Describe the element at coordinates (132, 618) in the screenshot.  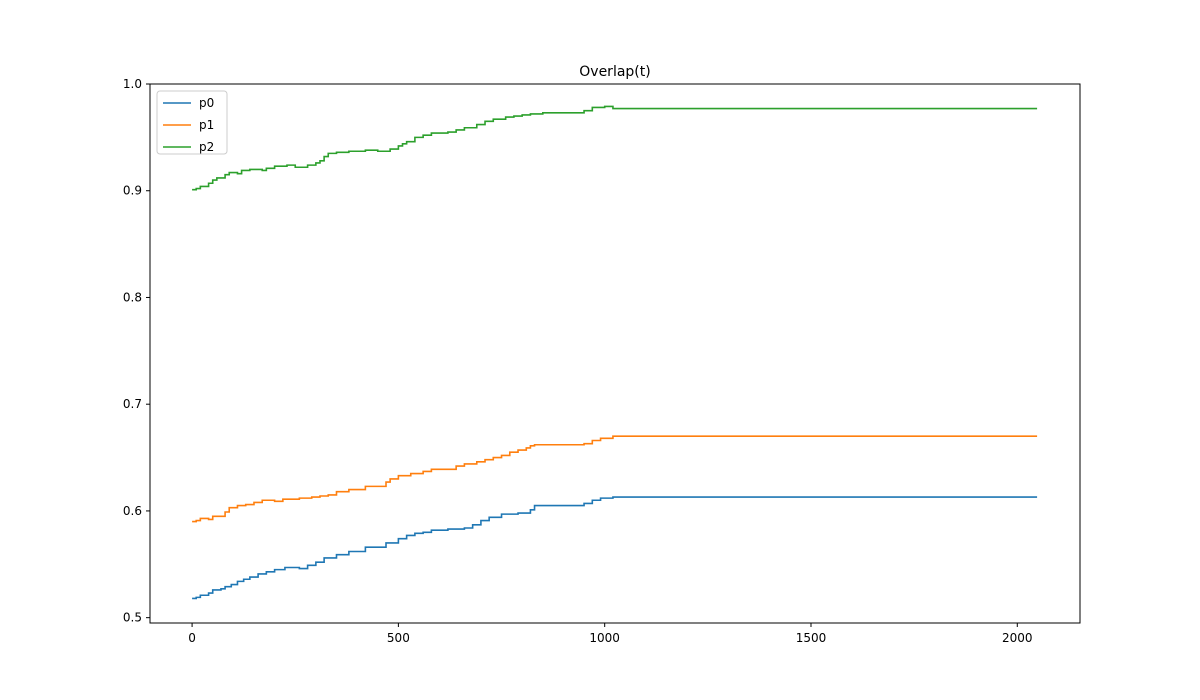
I see `y-tick-label: 0.5` at that location.